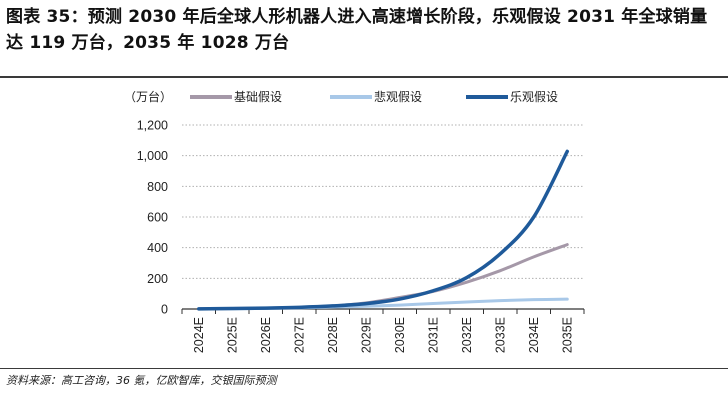  Describe the element at coordinates (567, 335) in the screenshot. I see `x-tick-label: 2035E` at that location.